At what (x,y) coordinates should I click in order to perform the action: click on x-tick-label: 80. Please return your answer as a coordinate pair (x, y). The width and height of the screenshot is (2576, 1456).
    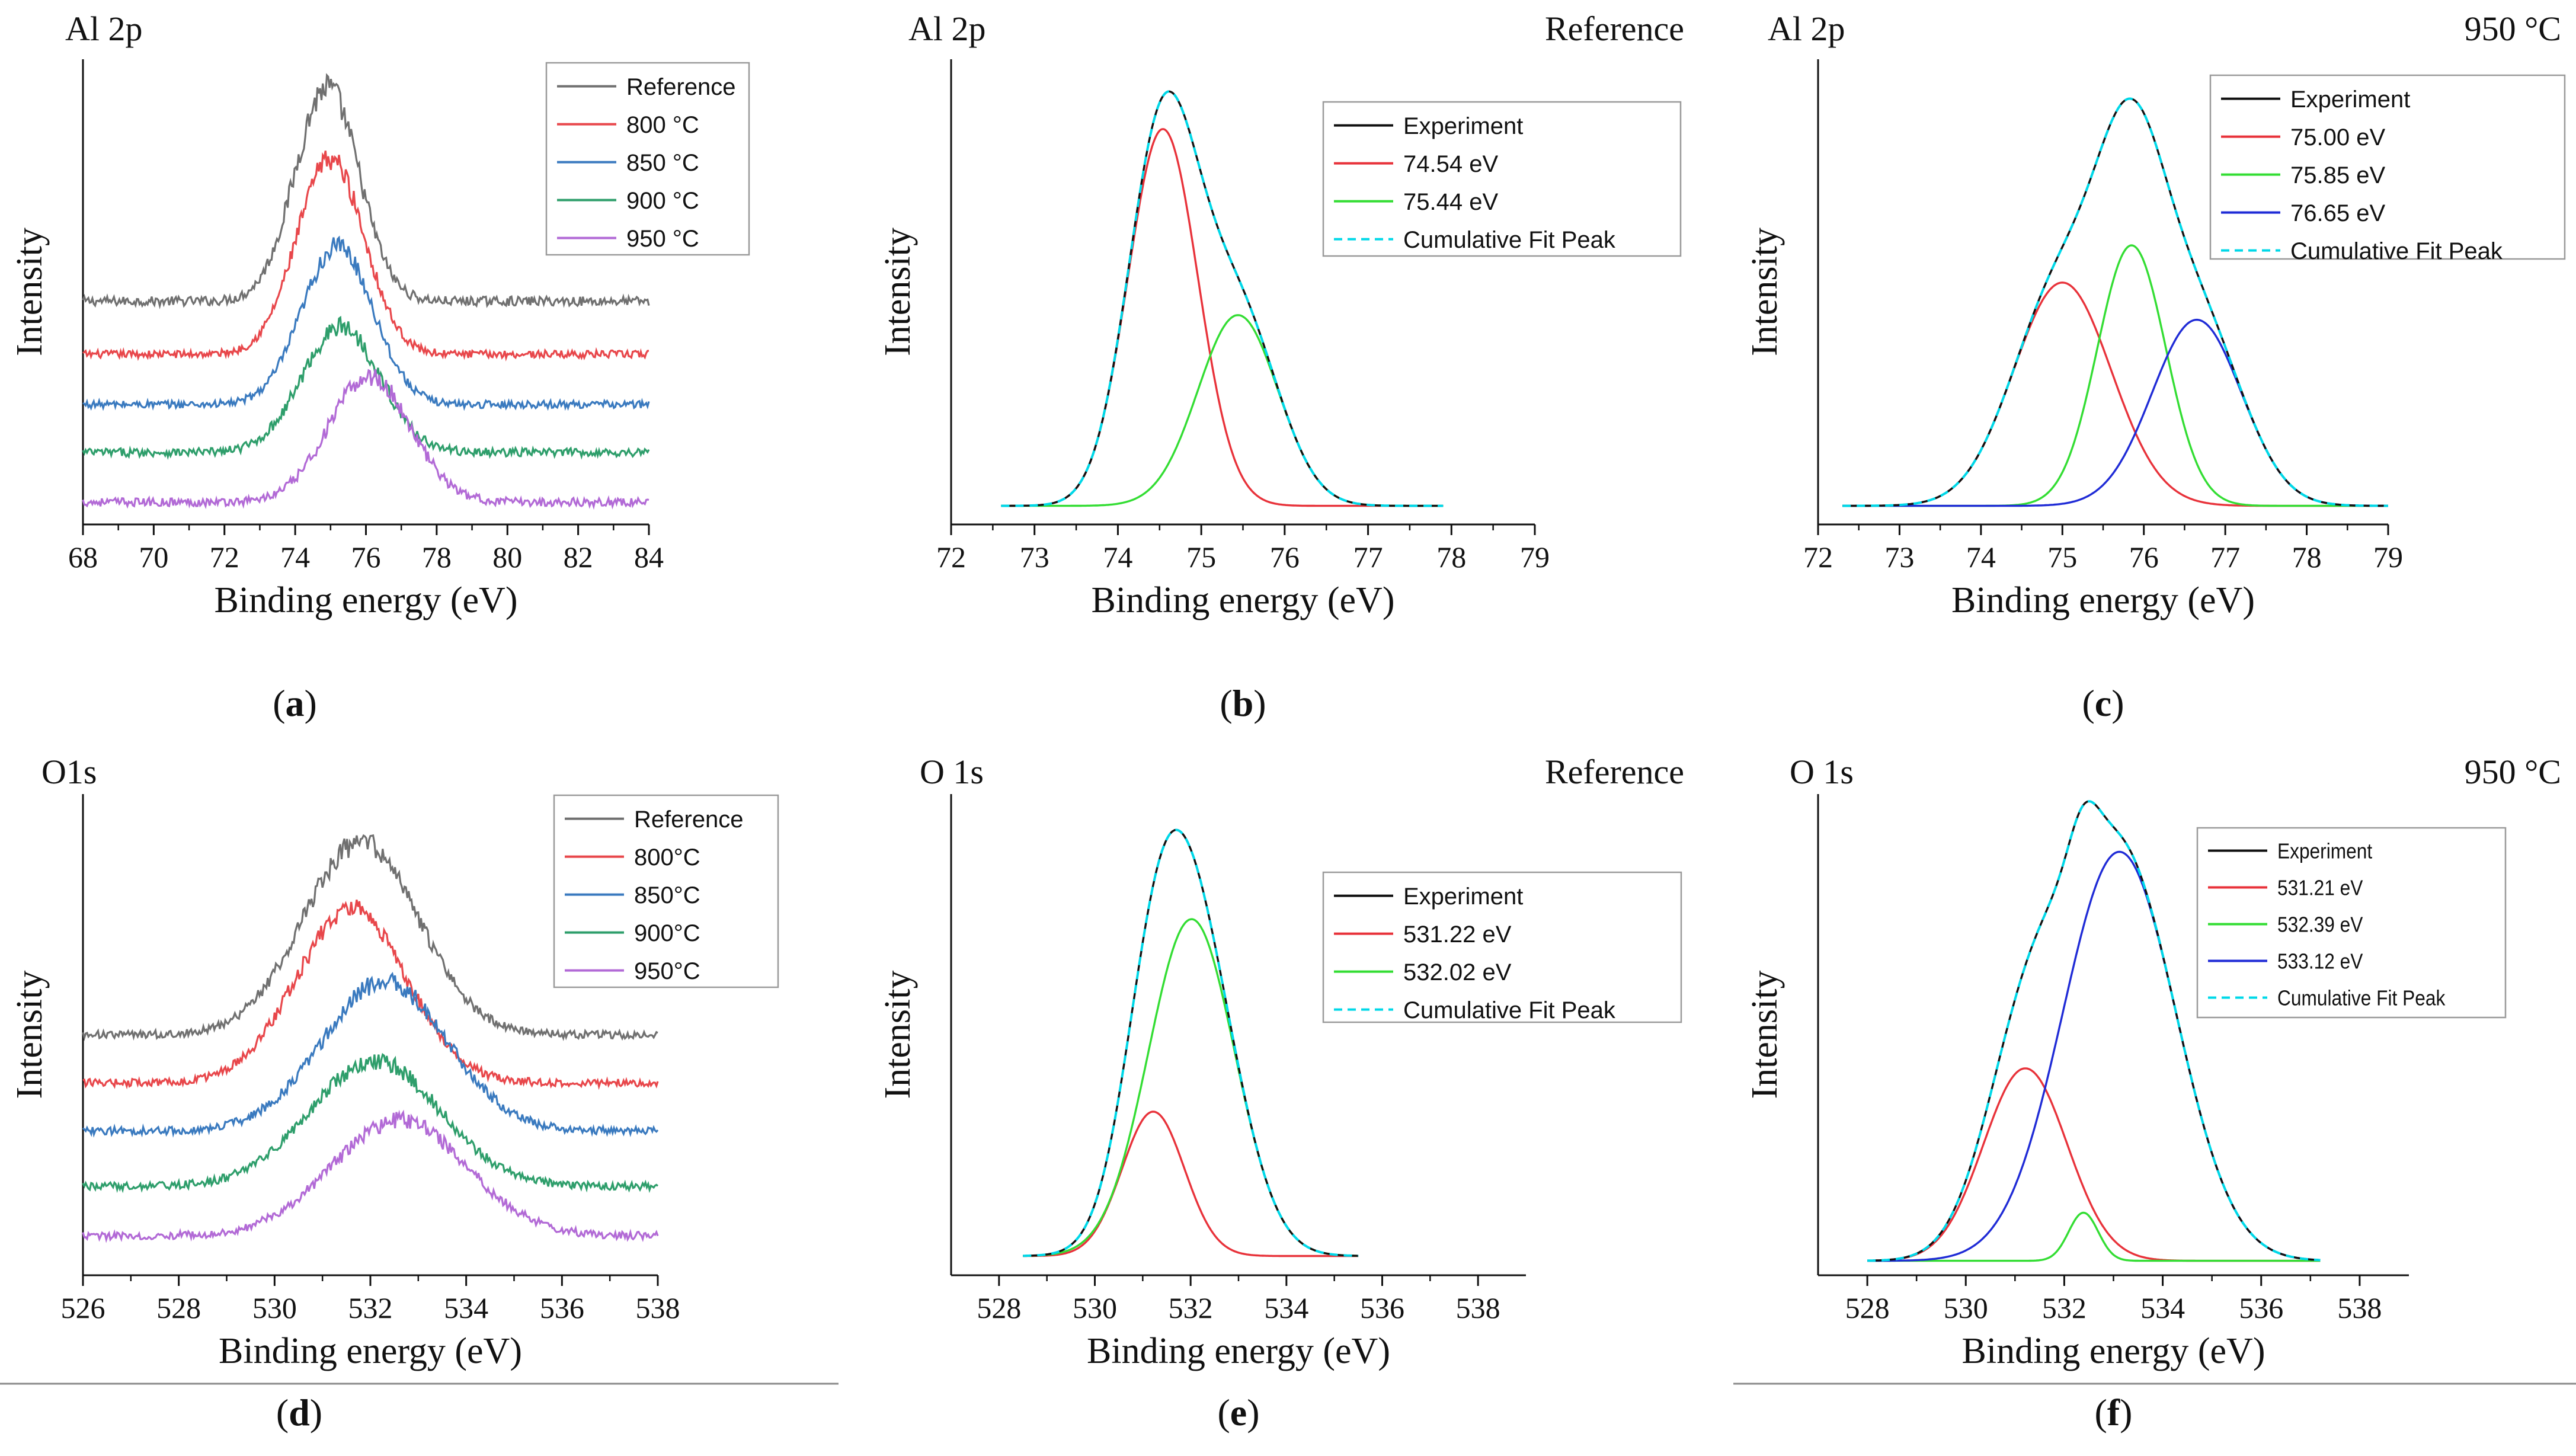
    Looking at the image, I should click on (507, 557).